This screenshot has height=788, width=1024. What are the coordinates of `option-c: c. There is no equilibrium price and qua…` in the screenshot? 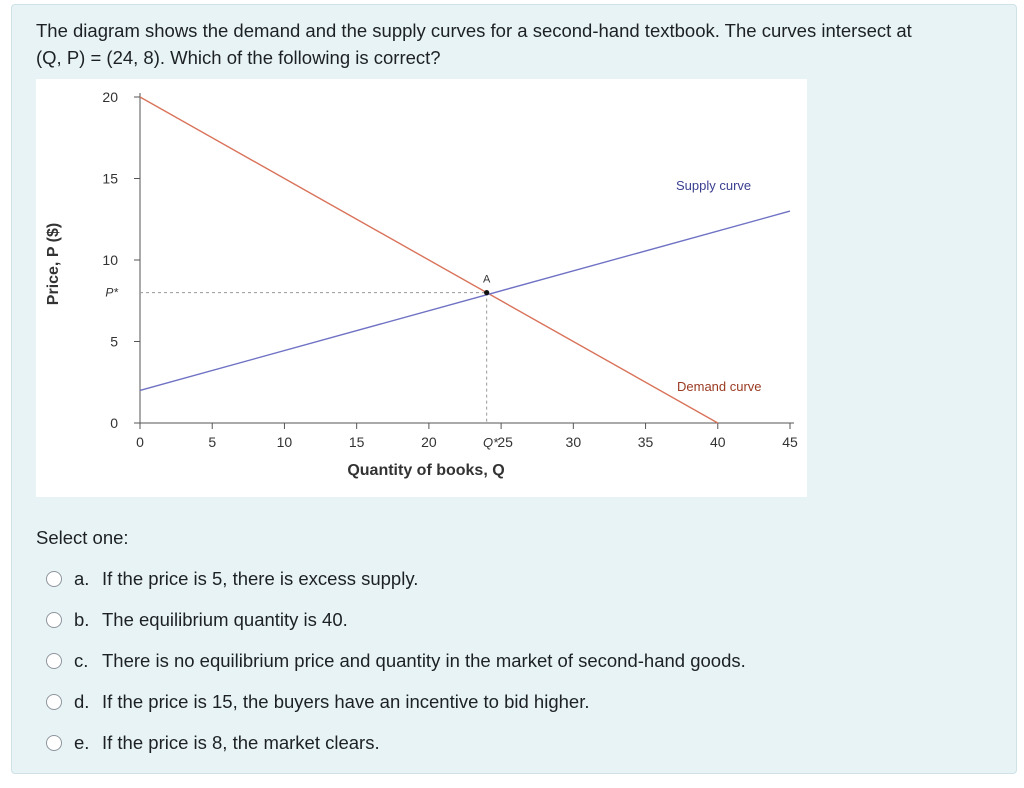 It's located at (516, 660).